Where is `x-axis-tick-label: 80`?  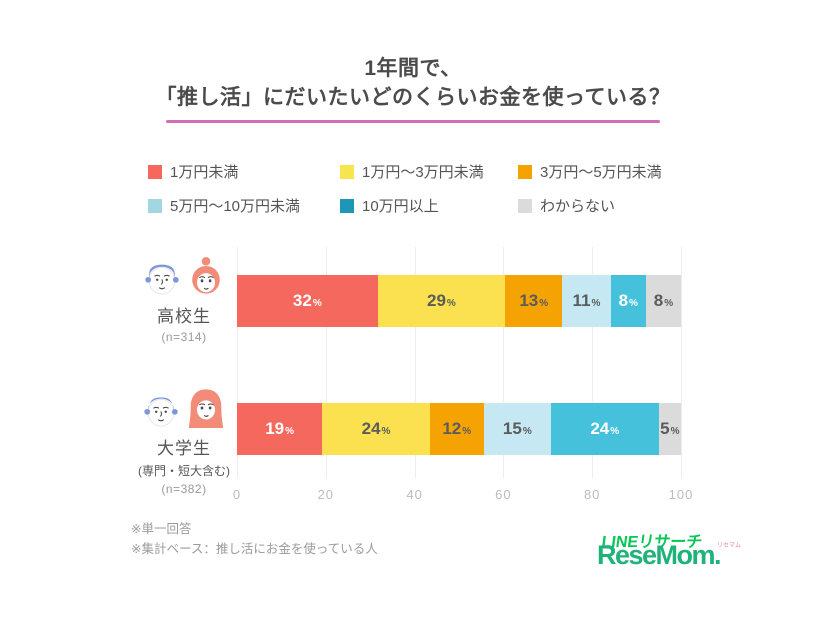 x-axis-tick-label: 80 is located at coordinates (592, 494).